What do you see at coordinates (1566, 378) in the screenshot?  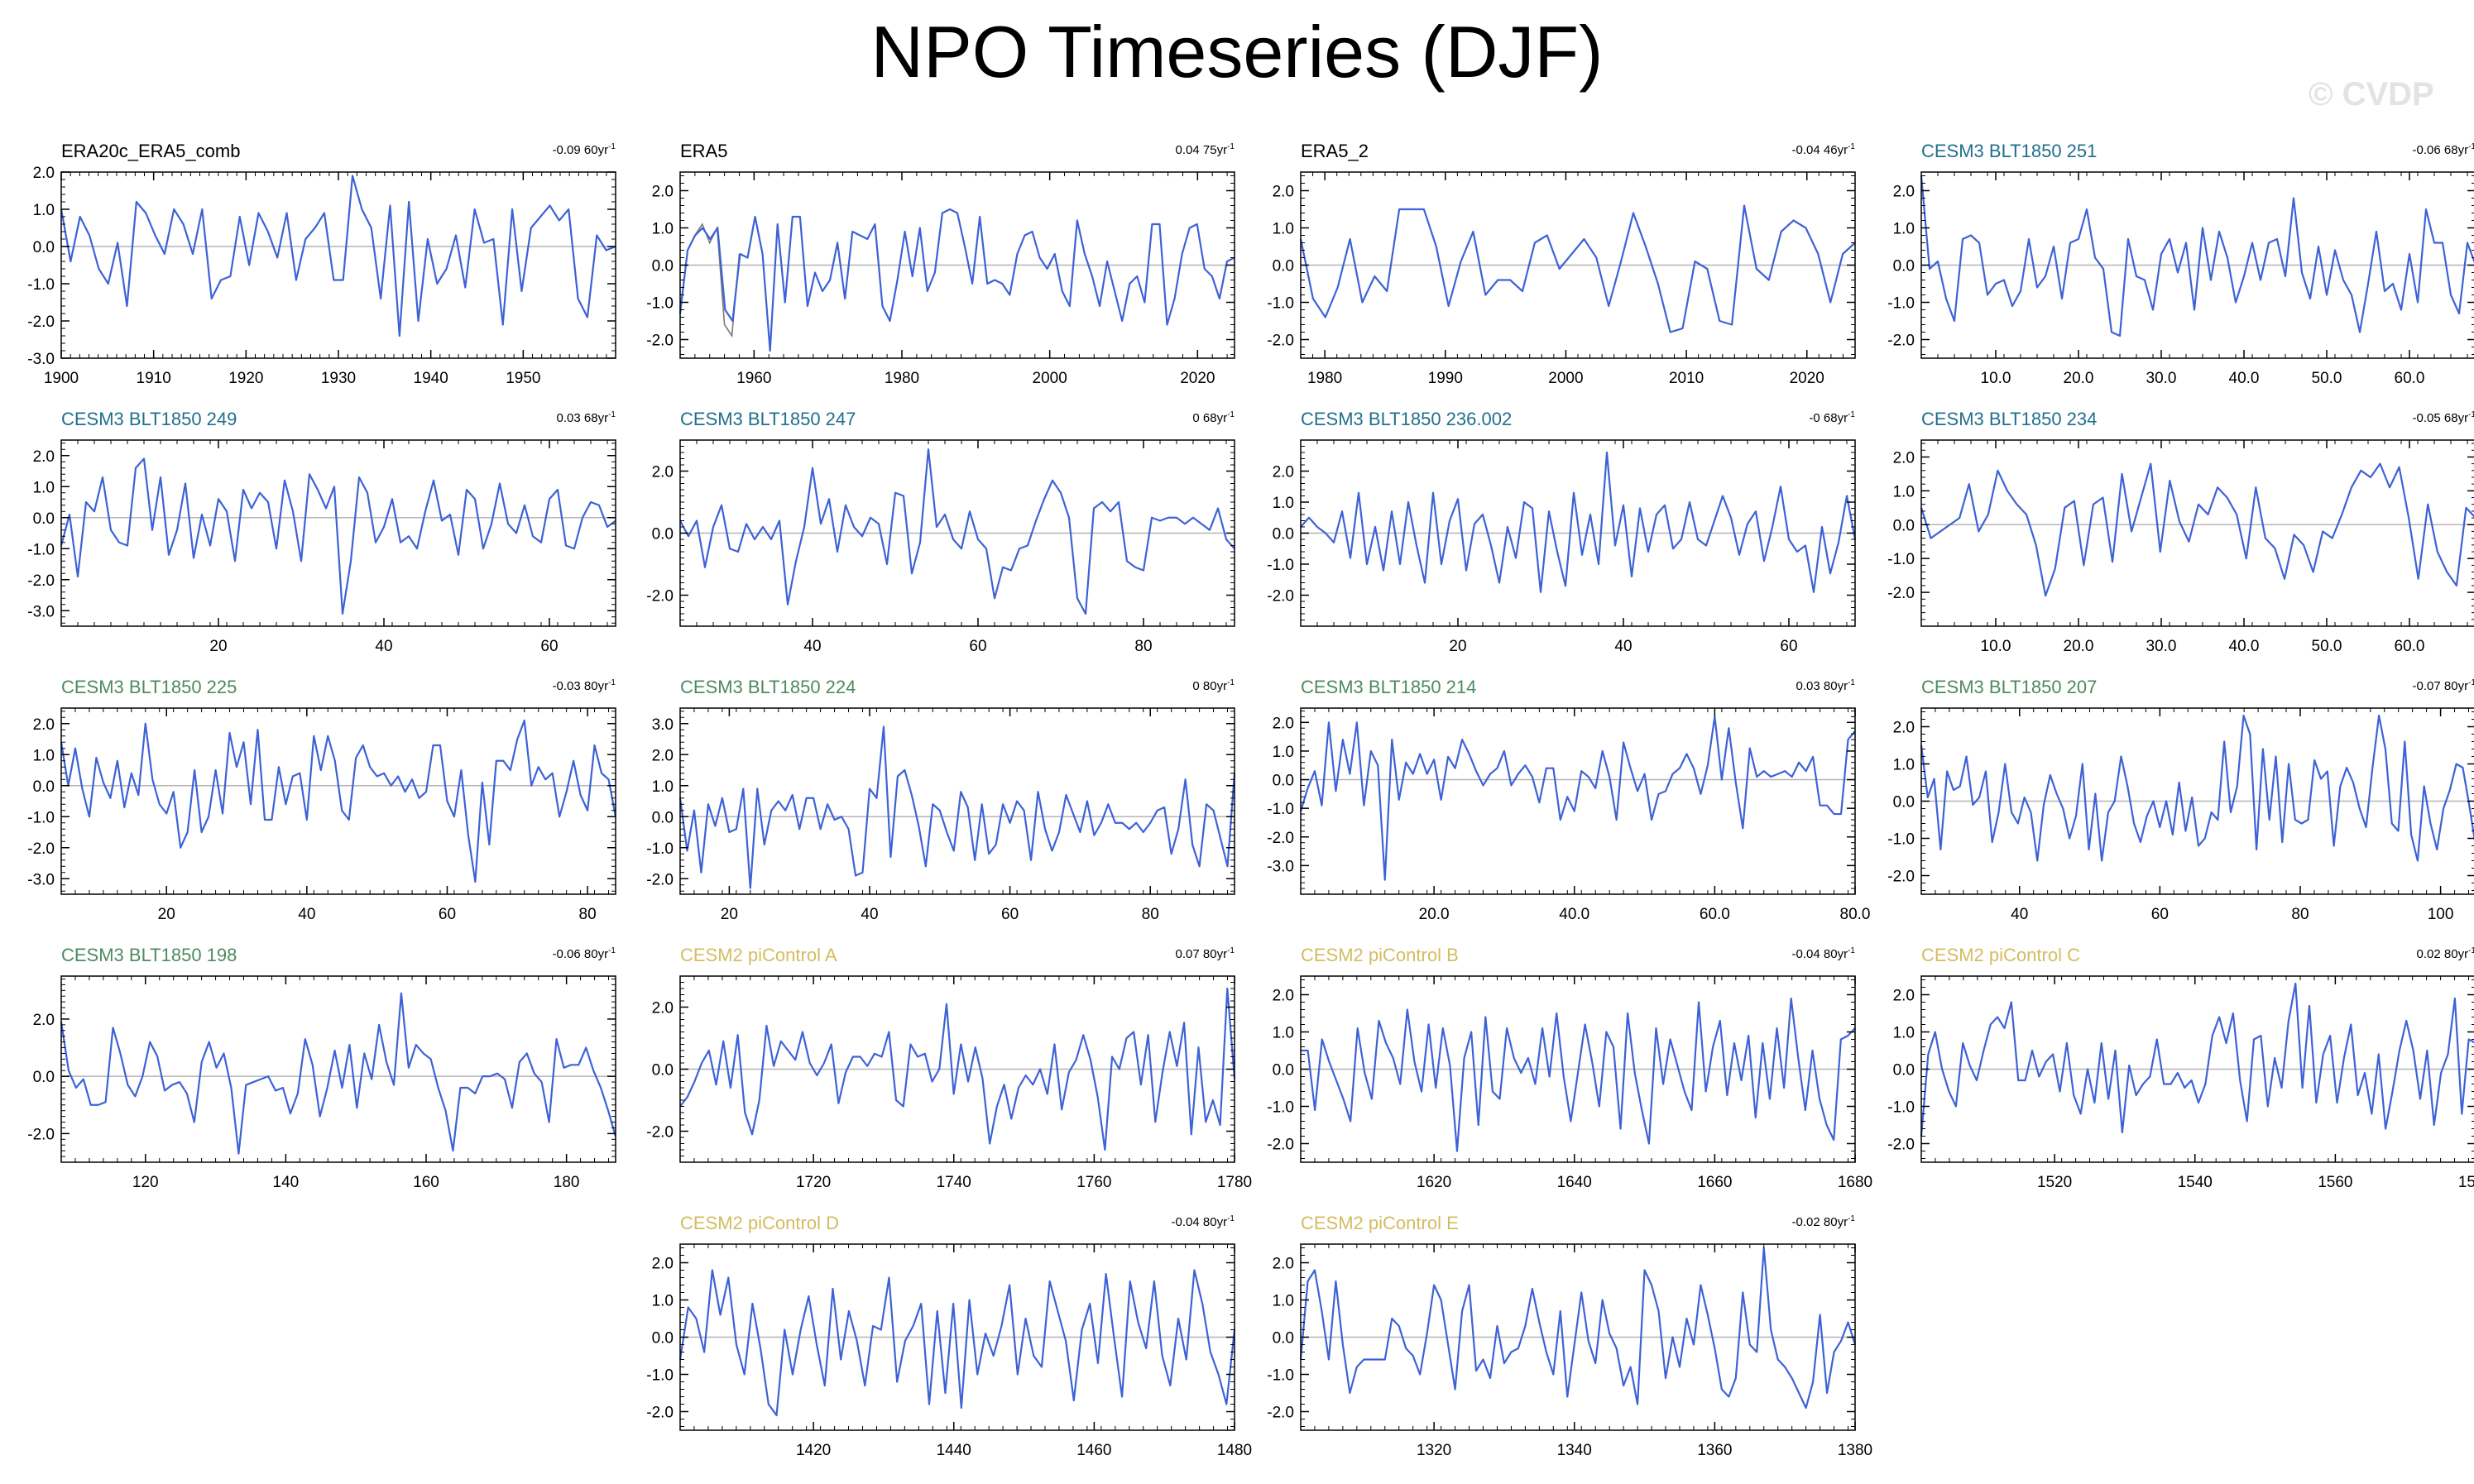 I see `x-tick-label: 2000` at bounding box center [1566, 378].